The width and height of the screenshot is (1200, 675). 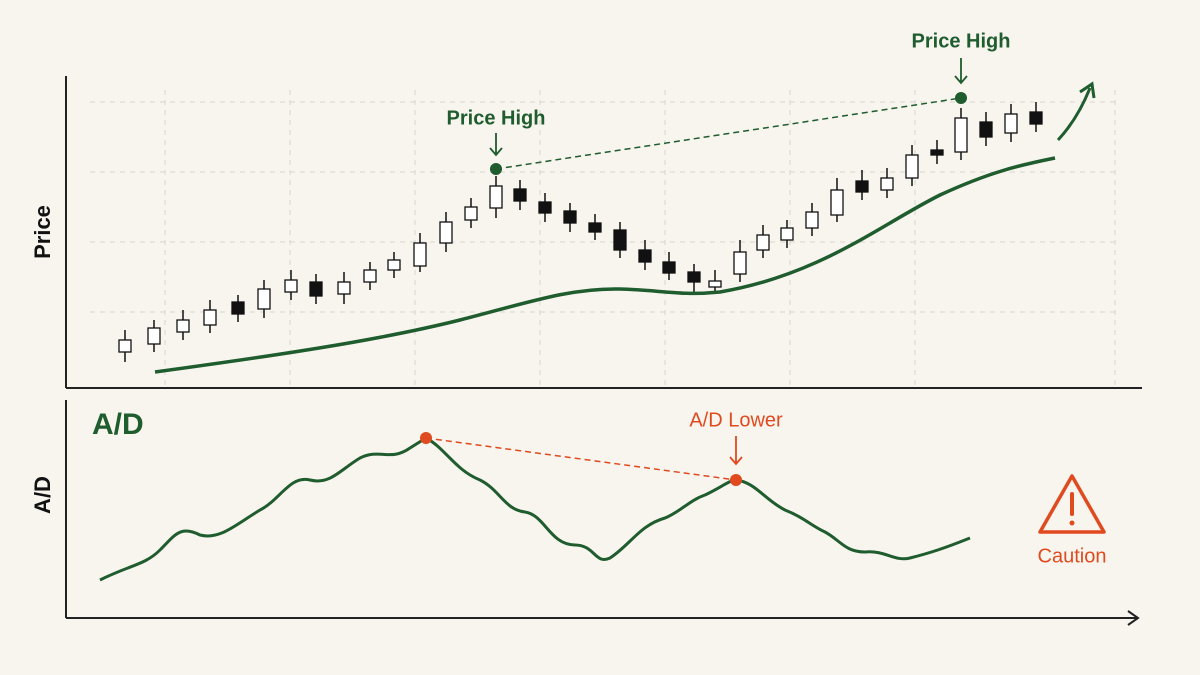 What do you see at coordinates (728, 133) in the screenshot?
I see `price-high-line` at bounding box center [728, 133].